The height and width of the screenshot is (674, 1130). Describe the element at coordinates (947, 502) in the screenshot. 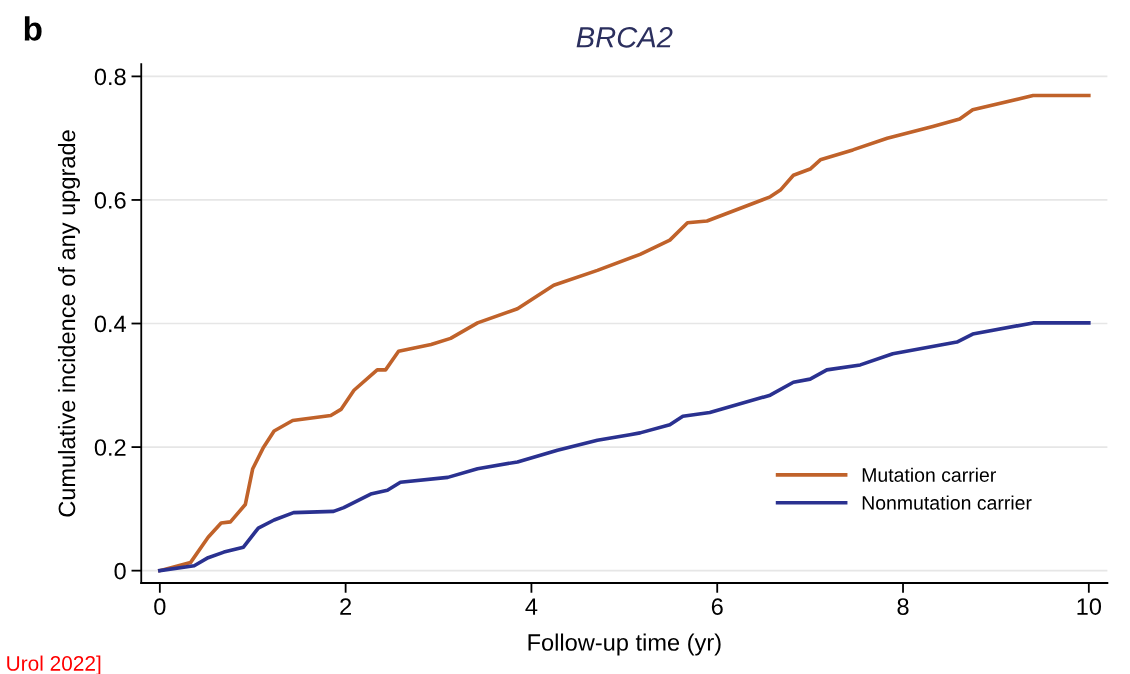

I see `legend-label: Nonmutation carrier` at that location.